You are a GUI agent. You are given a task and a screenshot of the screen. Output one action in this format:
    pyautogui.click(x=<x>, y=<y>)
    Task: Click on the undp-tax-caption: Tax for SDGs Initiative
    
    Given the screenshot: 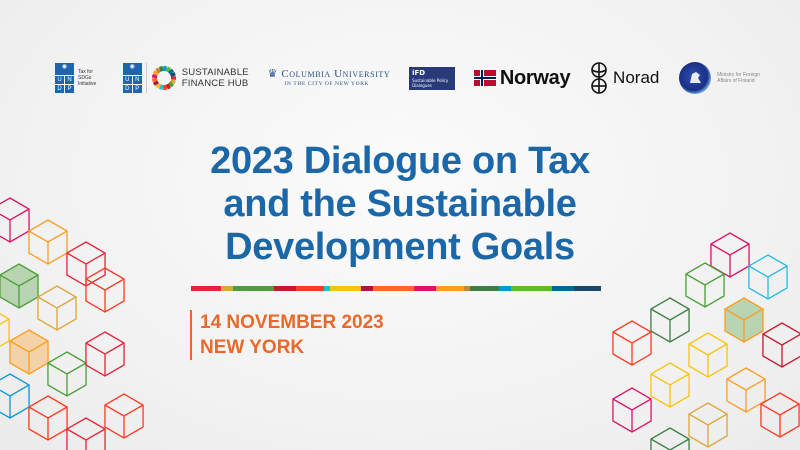 What is the action you would take?
    pyautogui.click(x=87, y=78)
    